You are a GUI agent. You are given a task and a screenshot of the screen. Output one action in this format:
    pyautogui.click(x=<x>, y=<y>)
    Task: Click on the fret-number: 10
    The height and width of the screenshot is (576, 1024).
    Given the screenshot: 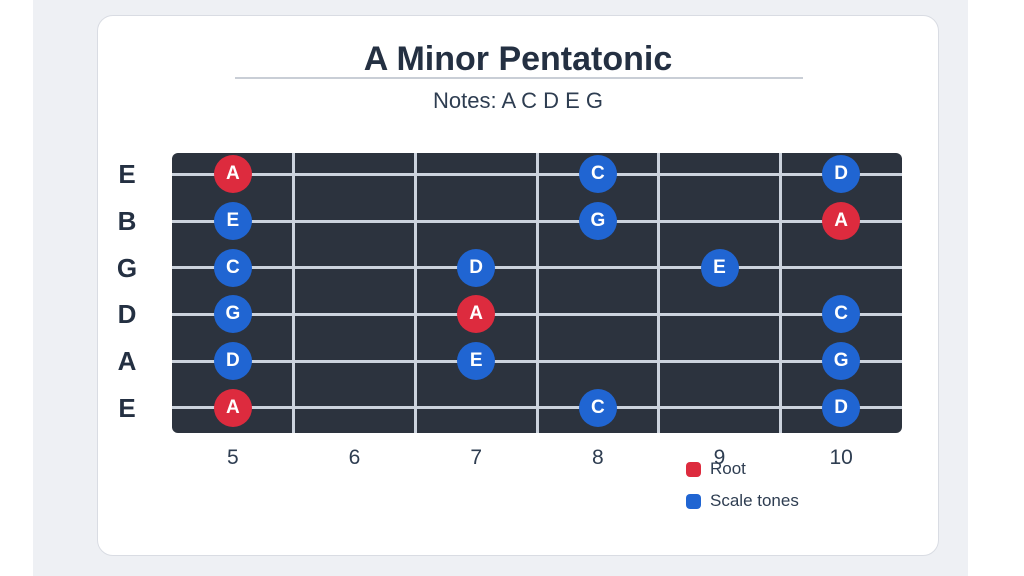 What is the action you would take?
    pyautogui.click(x=841, y=457)
    